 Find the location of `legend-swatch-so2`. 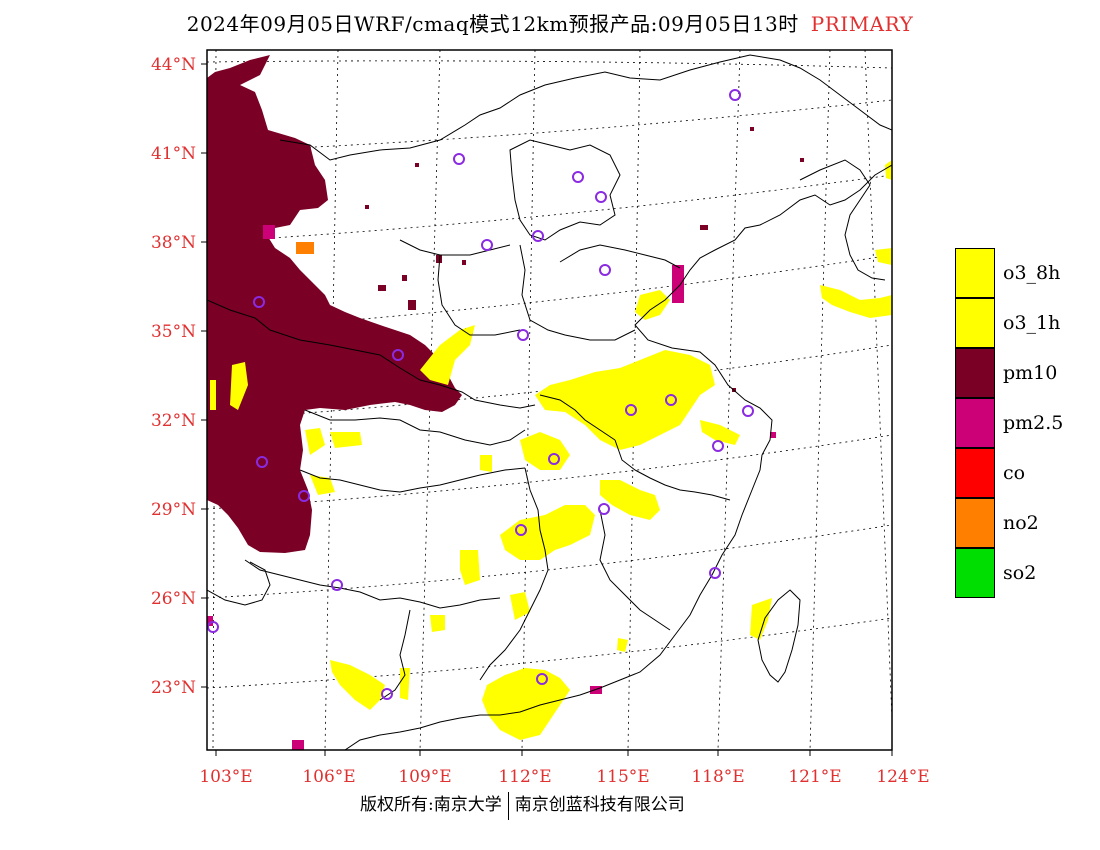

legend-swatch-so2 is located at coordinates (975, 573).